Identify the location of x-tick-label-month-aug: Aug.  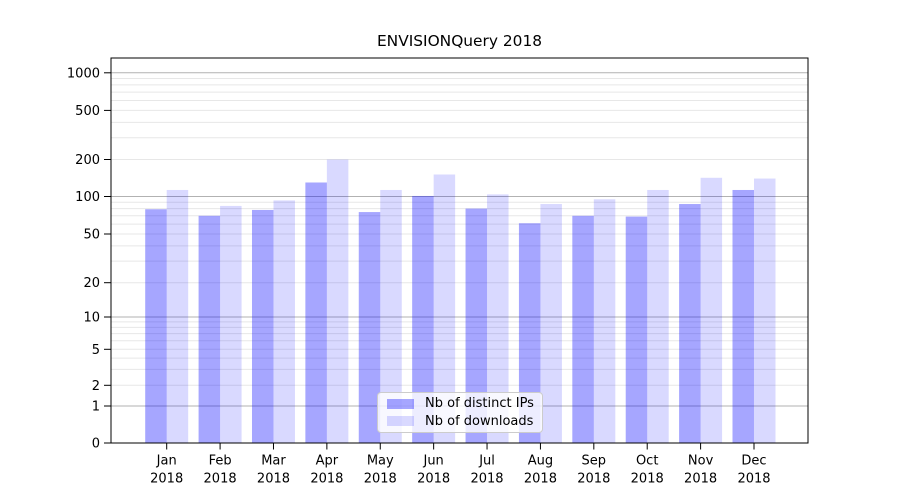
(540, 461).